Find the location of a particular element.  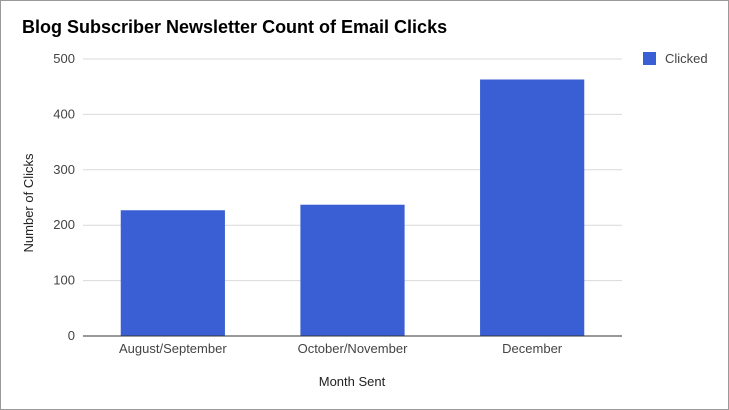

y-tick-label: 100 is located at coordinates (64, 280).